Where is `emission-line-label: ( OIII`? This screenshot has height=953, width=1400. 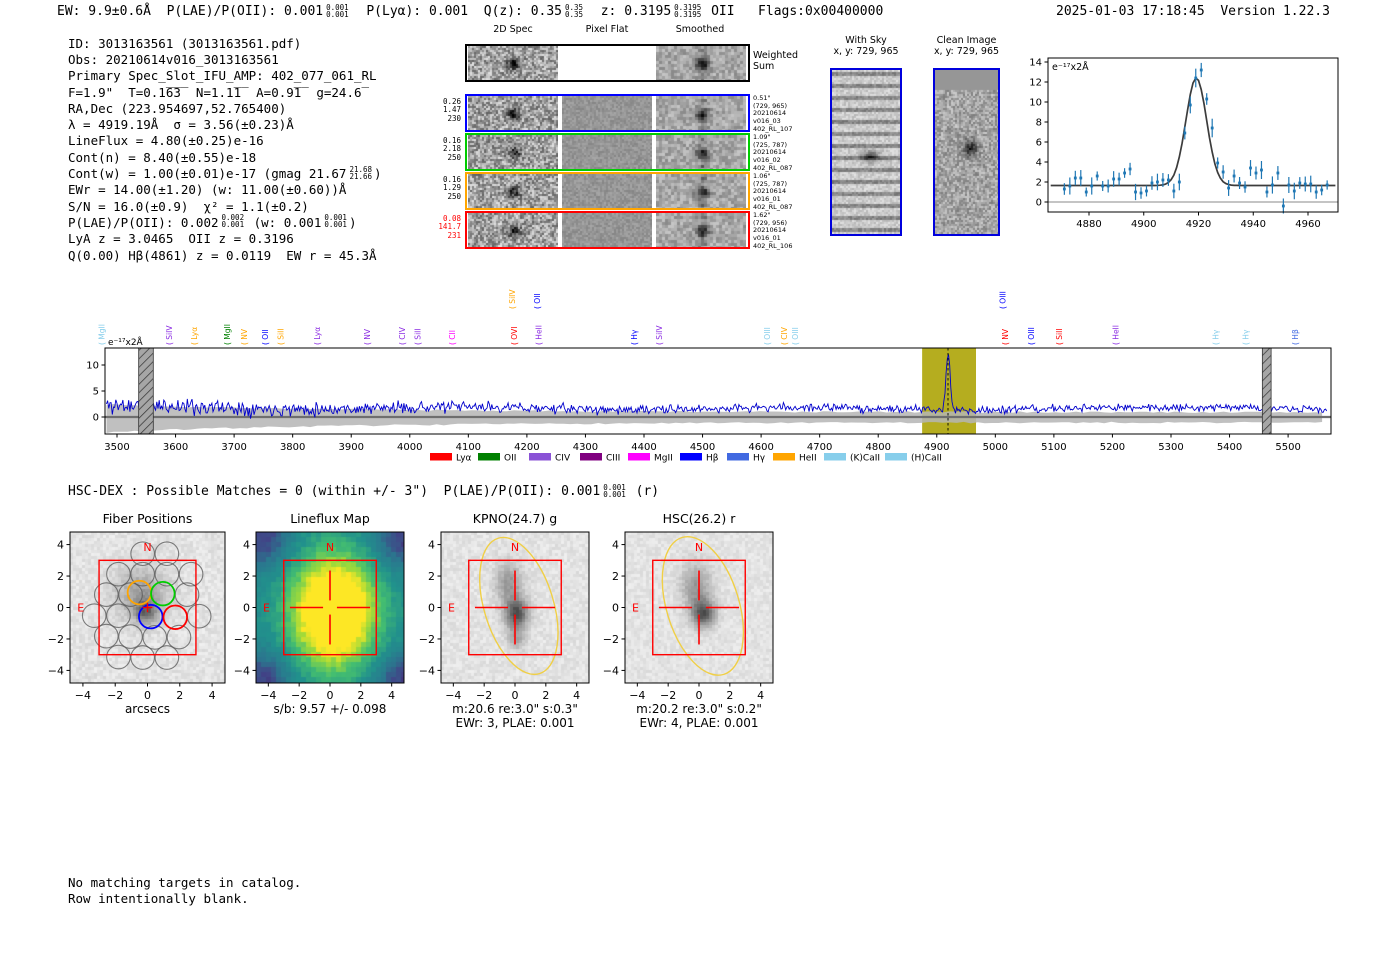
emission-line-label: ( OIII is located at coordinates (1002, 300).